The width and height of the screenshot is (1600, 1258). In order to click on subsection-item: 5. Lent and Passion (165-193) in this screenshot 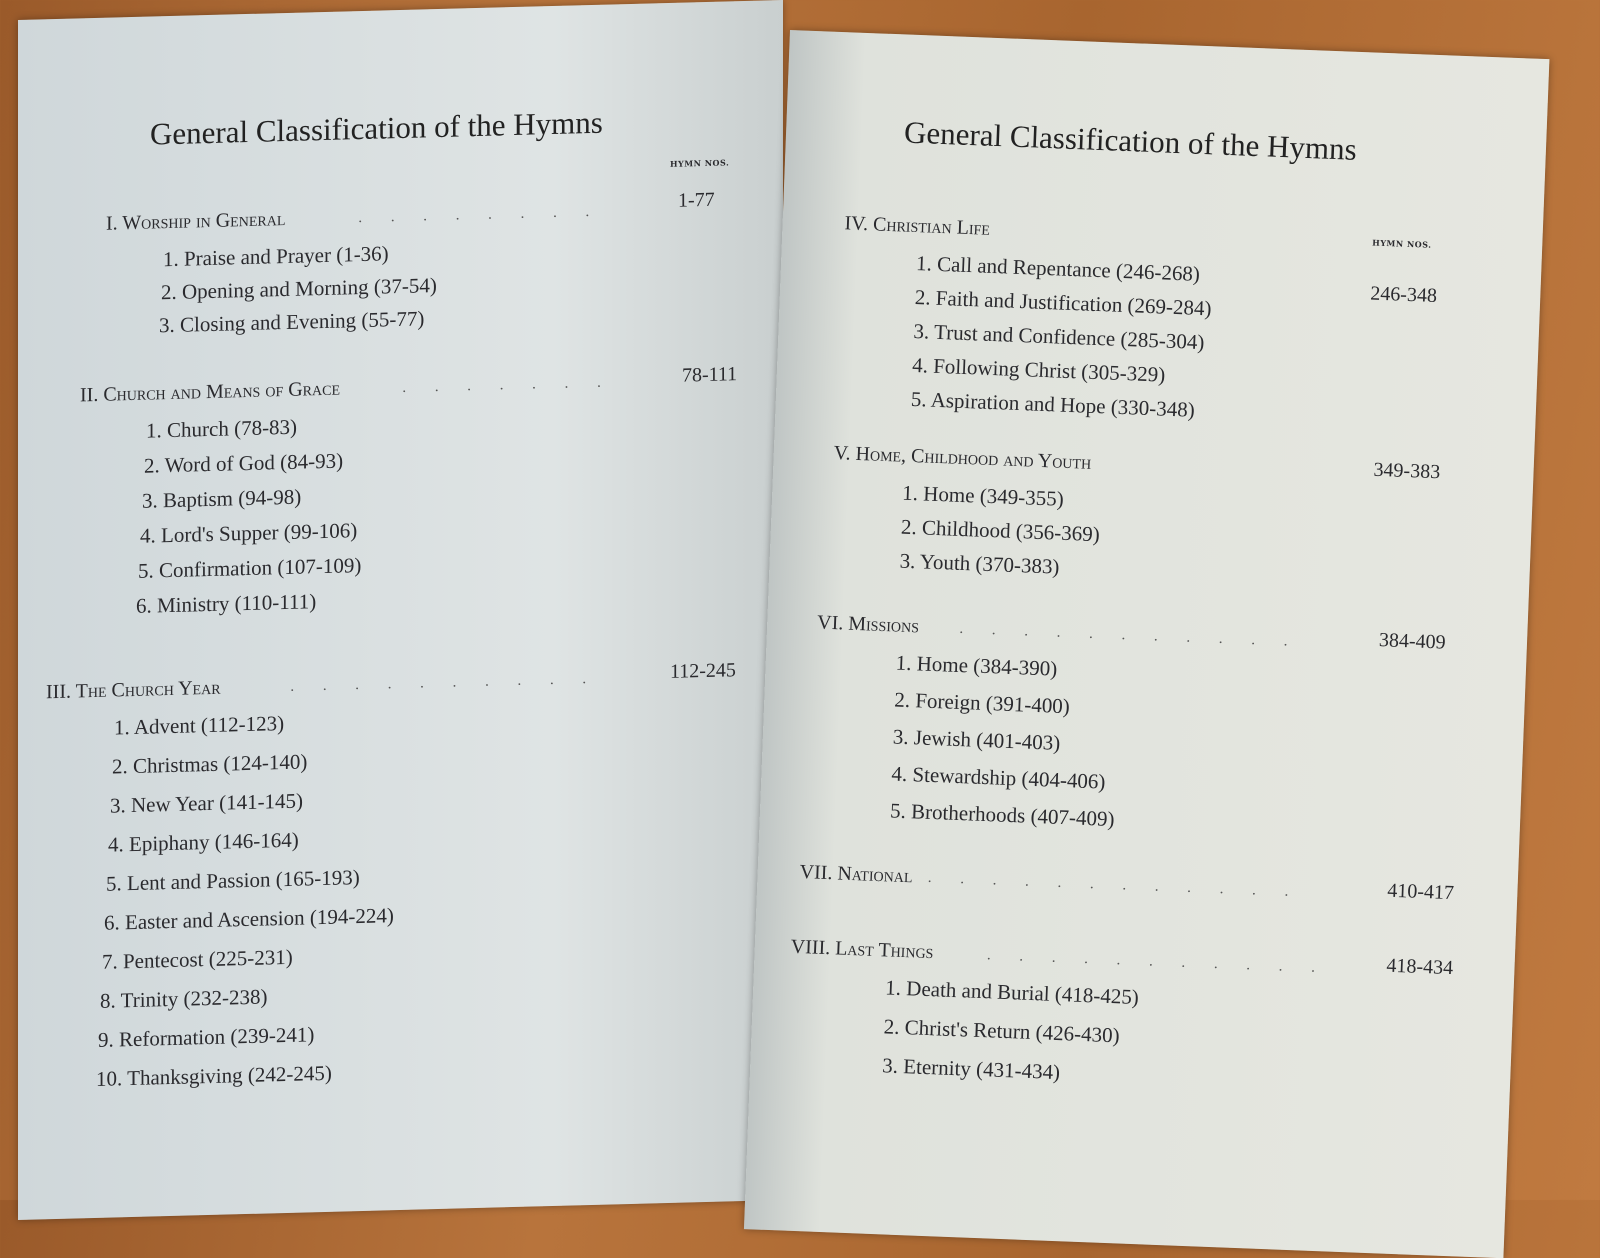, I will do `click(233, 880)`.